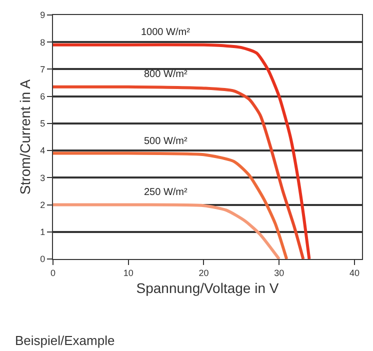 This screenshot has width=373, height=351. Describe the element at coordinates (43, 151) in the screenshot. I see `y-tick-label: 4` at that location.